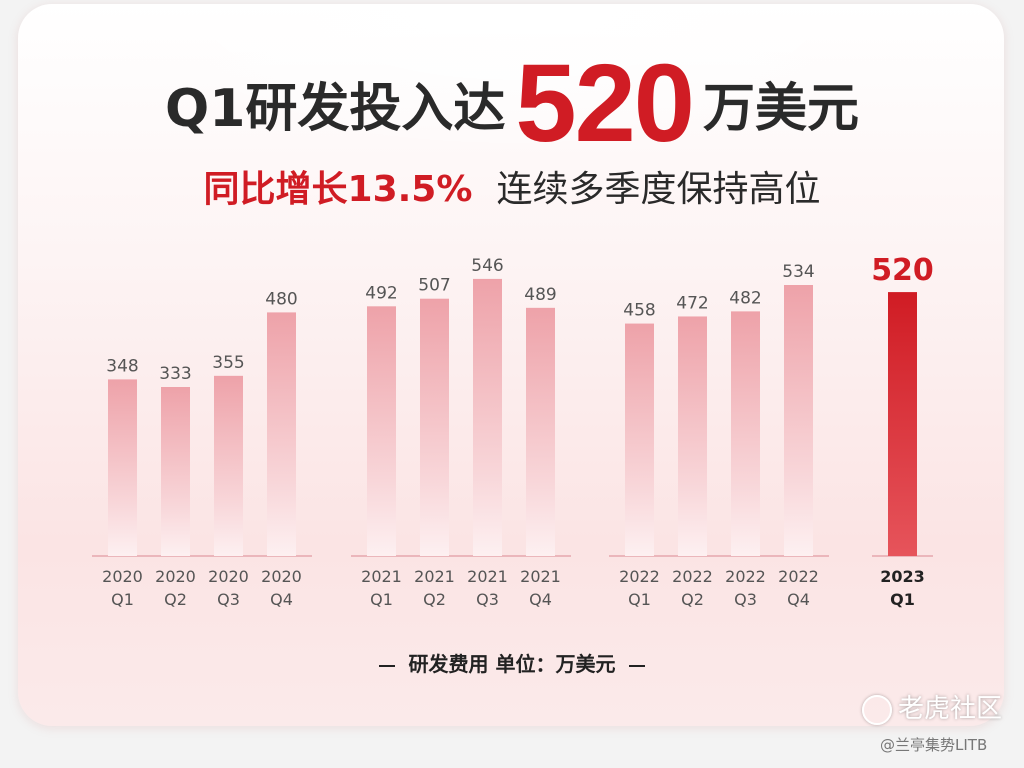  Describe the element at coordinates (228, 576) in the screenshot. I see `x-label-year-2: 2020` at that location.